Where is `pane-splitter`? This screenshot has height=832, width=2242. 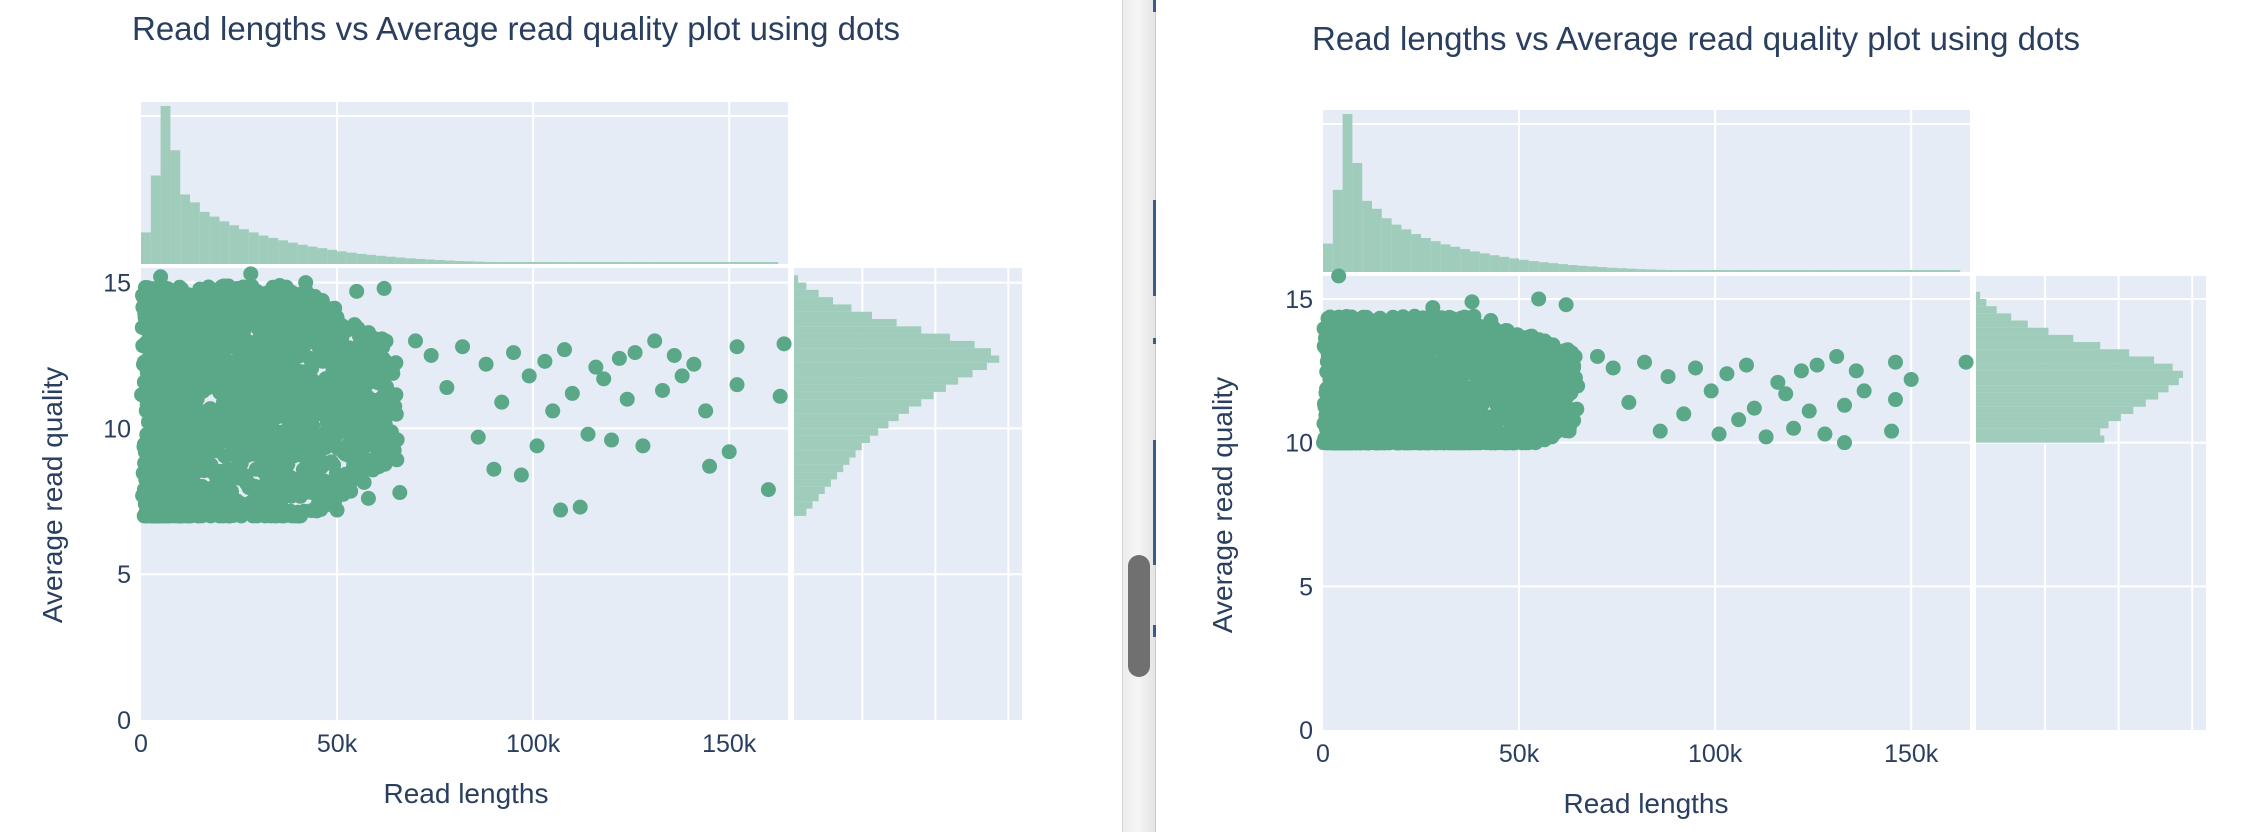 pane-splitter is located at coordinates (1139, 416).